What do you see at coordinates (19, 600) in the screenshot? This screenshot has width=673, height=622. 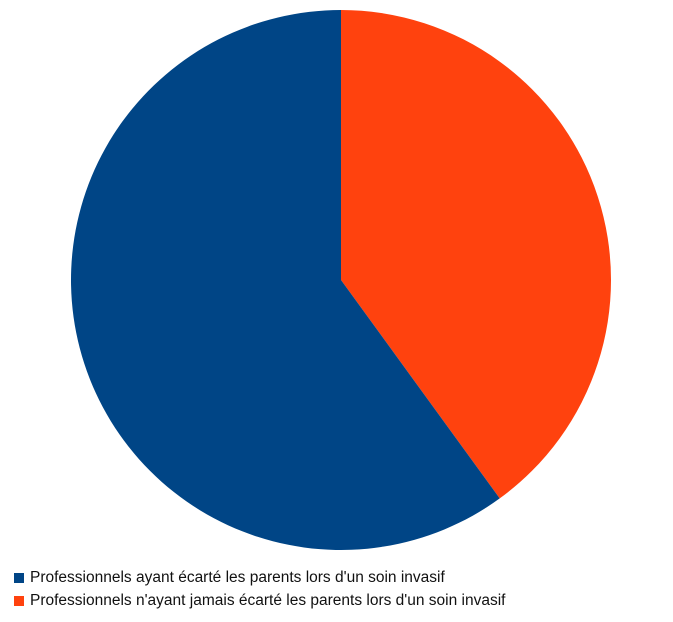 I see `legend-swatch-jamais-ecarte` at bounding box center [19, 600].